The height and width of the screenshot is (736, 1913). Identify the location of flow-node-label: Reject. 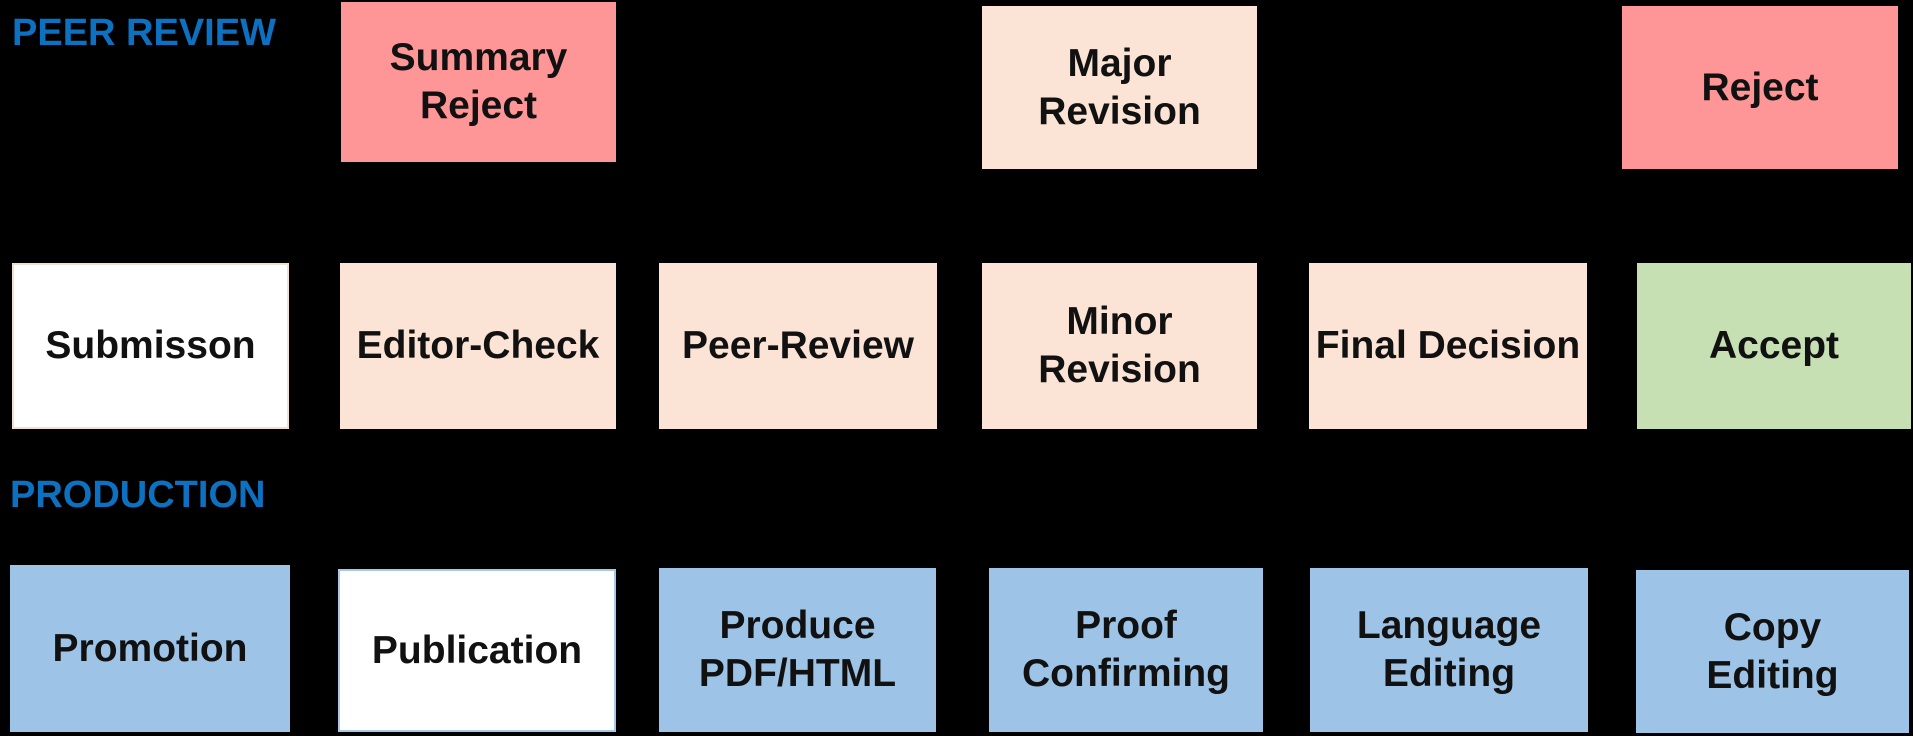
(1760, 87).